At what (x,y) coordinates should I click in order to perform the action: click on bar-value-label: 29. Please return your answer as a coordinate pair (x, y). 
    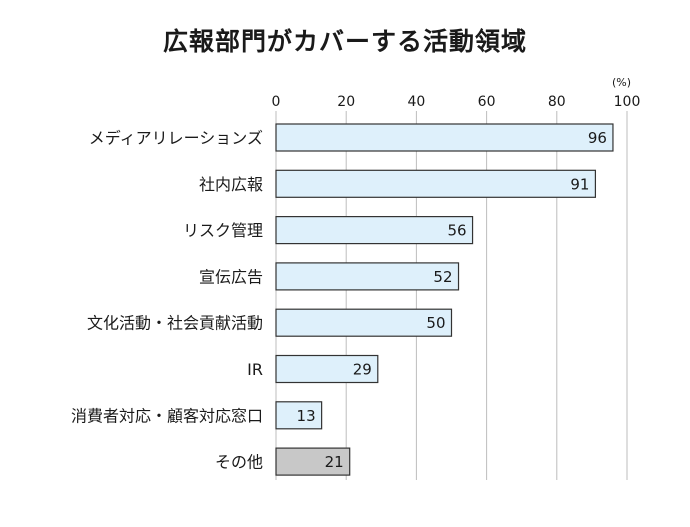
    Looking at the image, I should click on (362, 370).